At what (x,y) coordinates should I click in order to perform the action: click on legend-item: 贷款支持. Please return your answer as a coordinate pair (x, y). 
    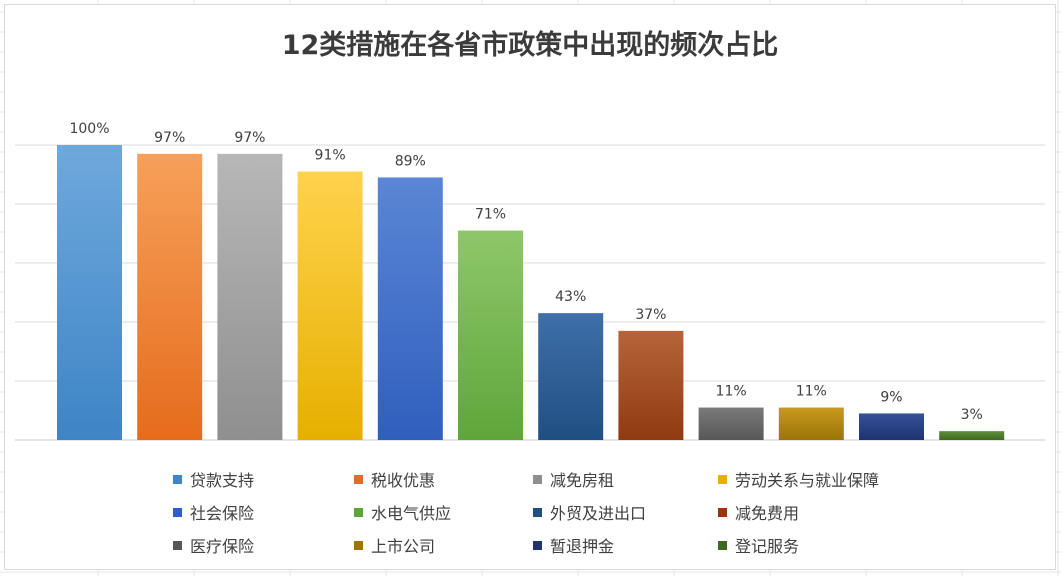
    Looking at the image, I should click on (213, 479).